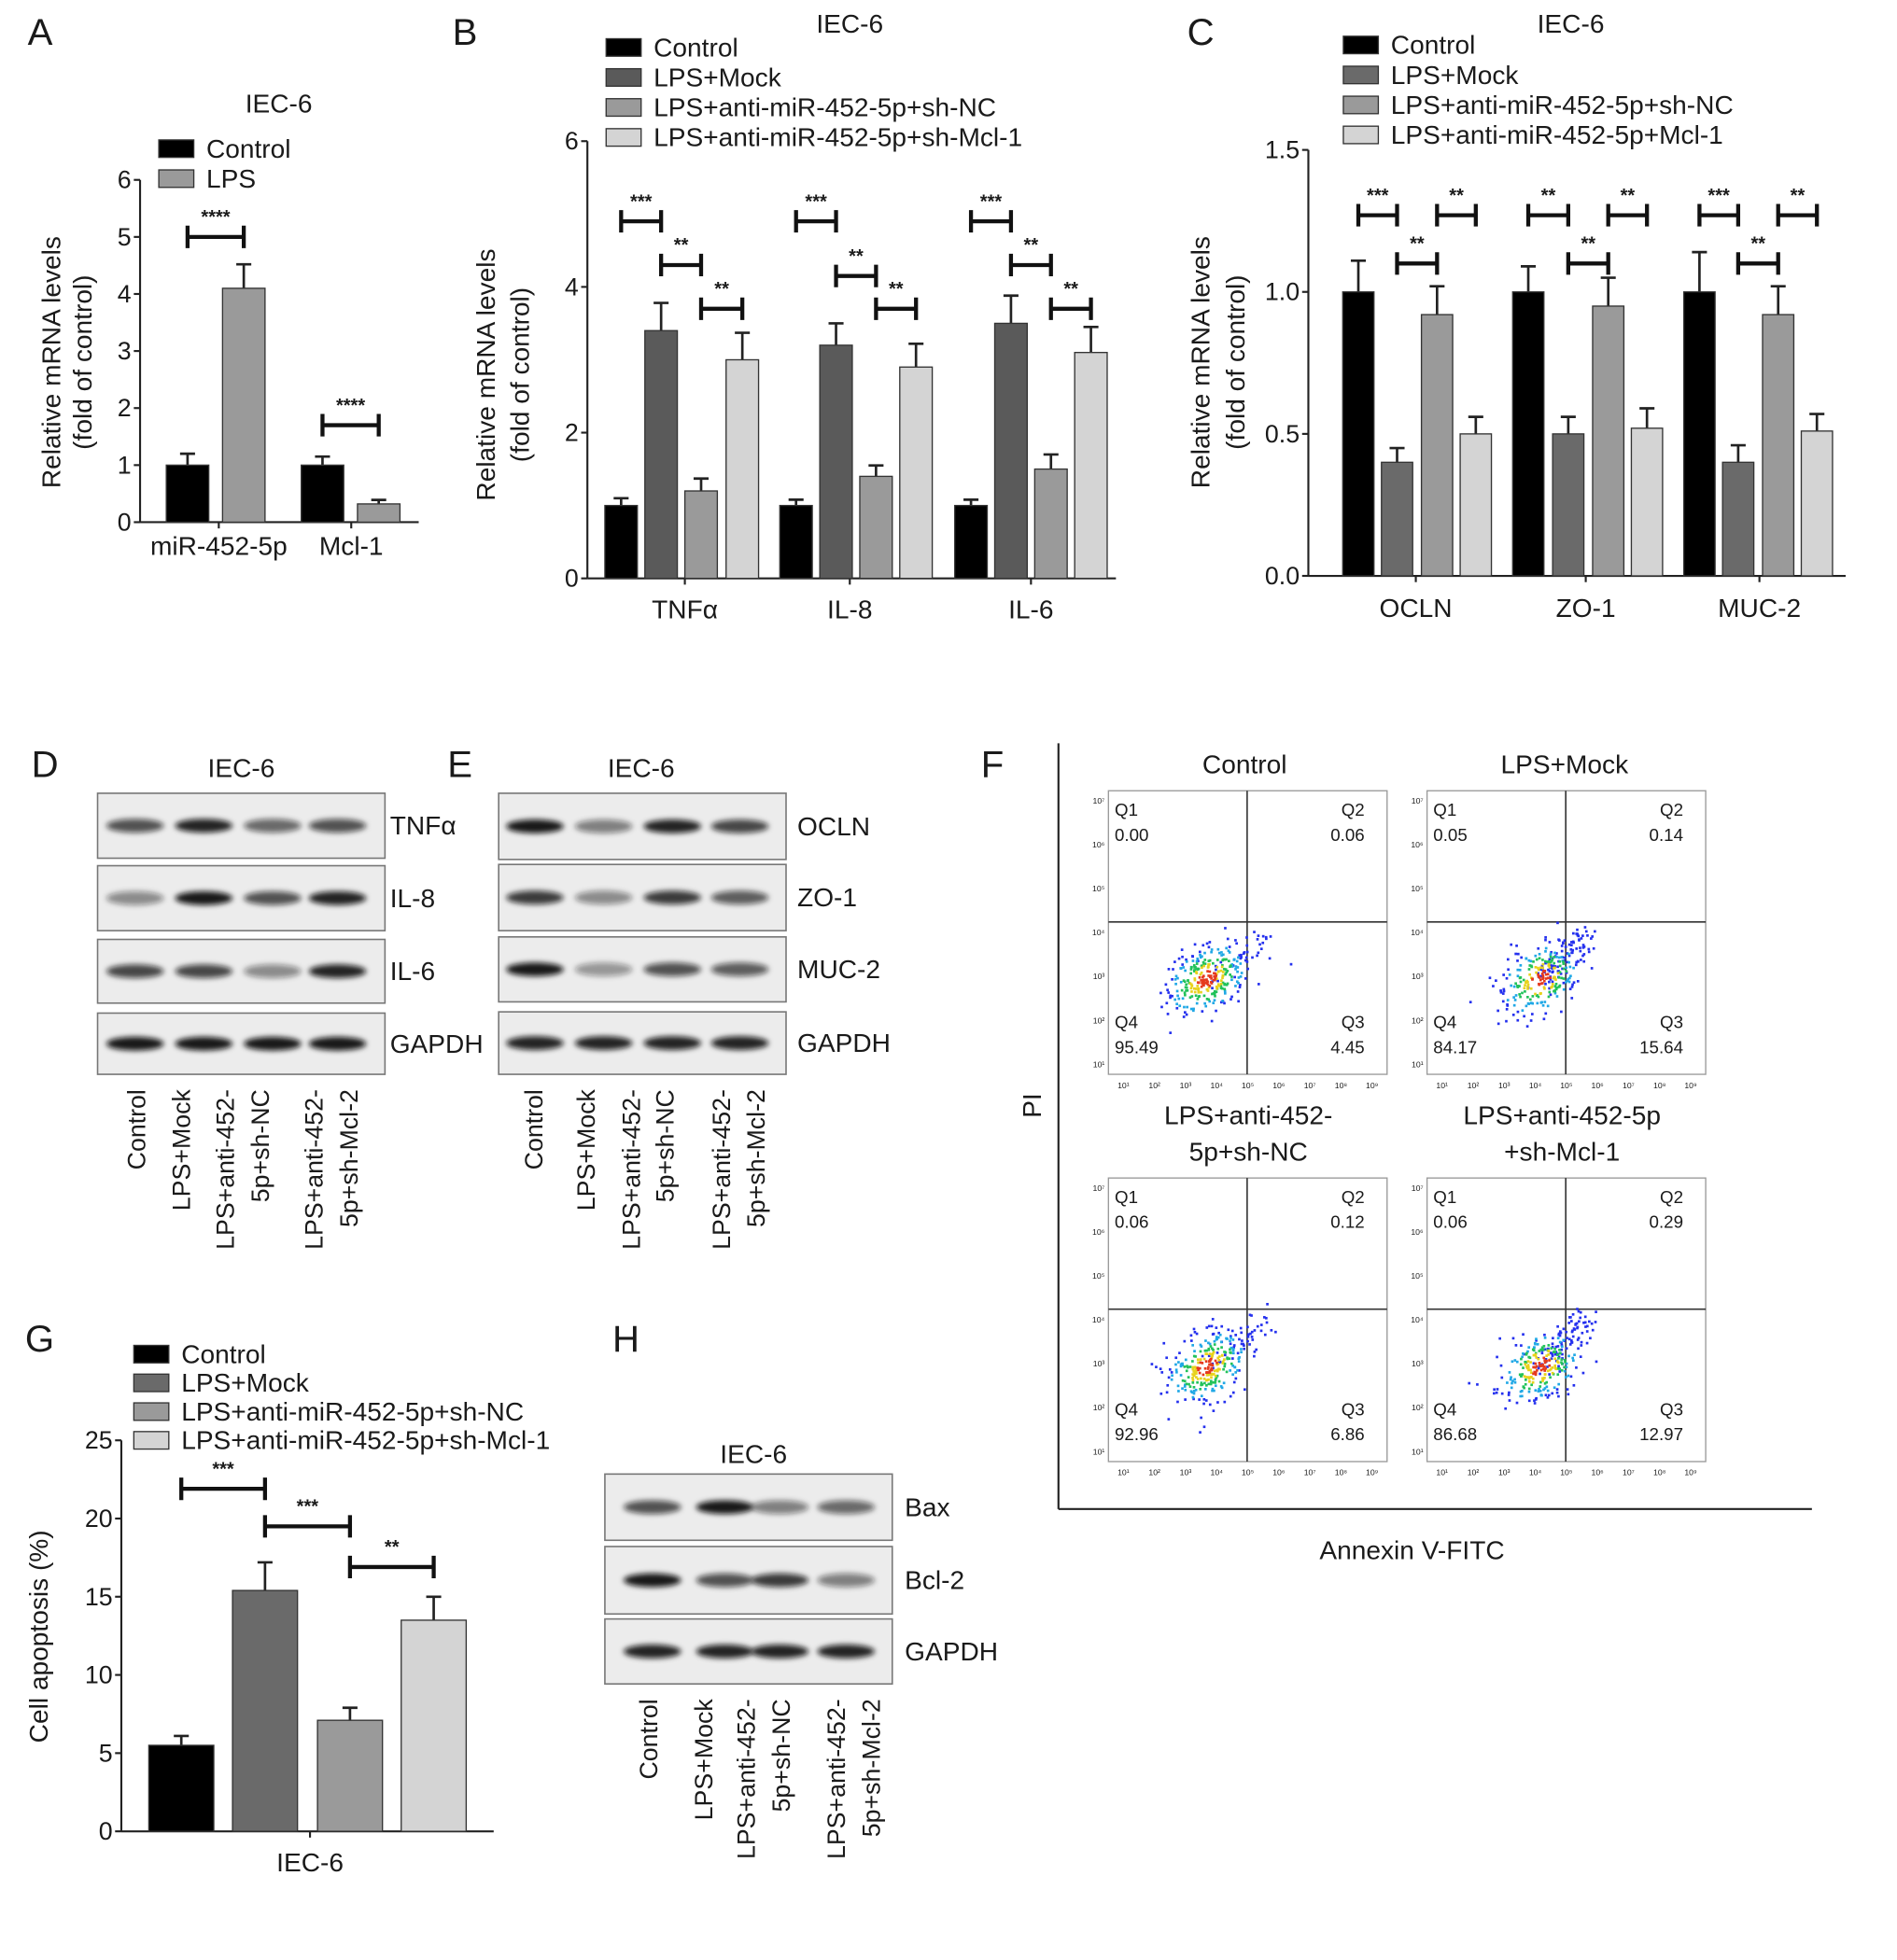 The height and width of the screenshot is (1960, 1897). Describe the element at coordinates (1667, 1222) in the screenshot. I see `q2-percent: 0.29` at that location.